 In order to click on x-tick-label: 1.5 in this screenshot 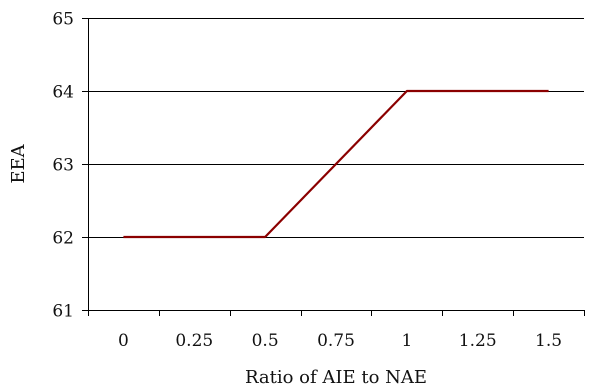, I will do `click(548, 341)`.